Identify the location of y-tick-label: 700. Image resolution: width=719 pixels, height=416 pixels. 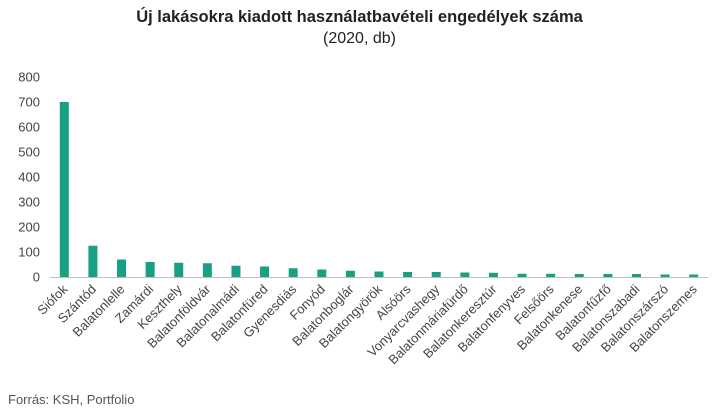
(29, 102).